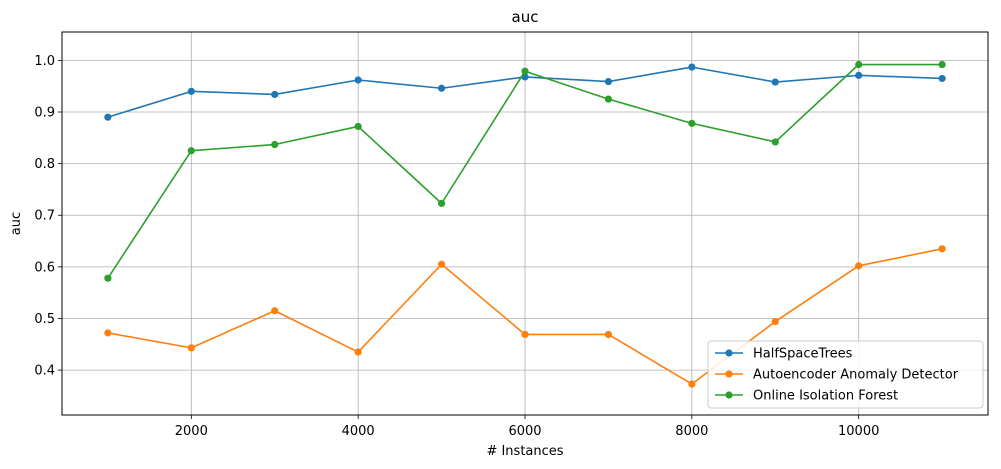  What do you see at coordinates (16, 223) in the screenshot?
I see `y-axis-label: auc` at bounding box center [16, 223].